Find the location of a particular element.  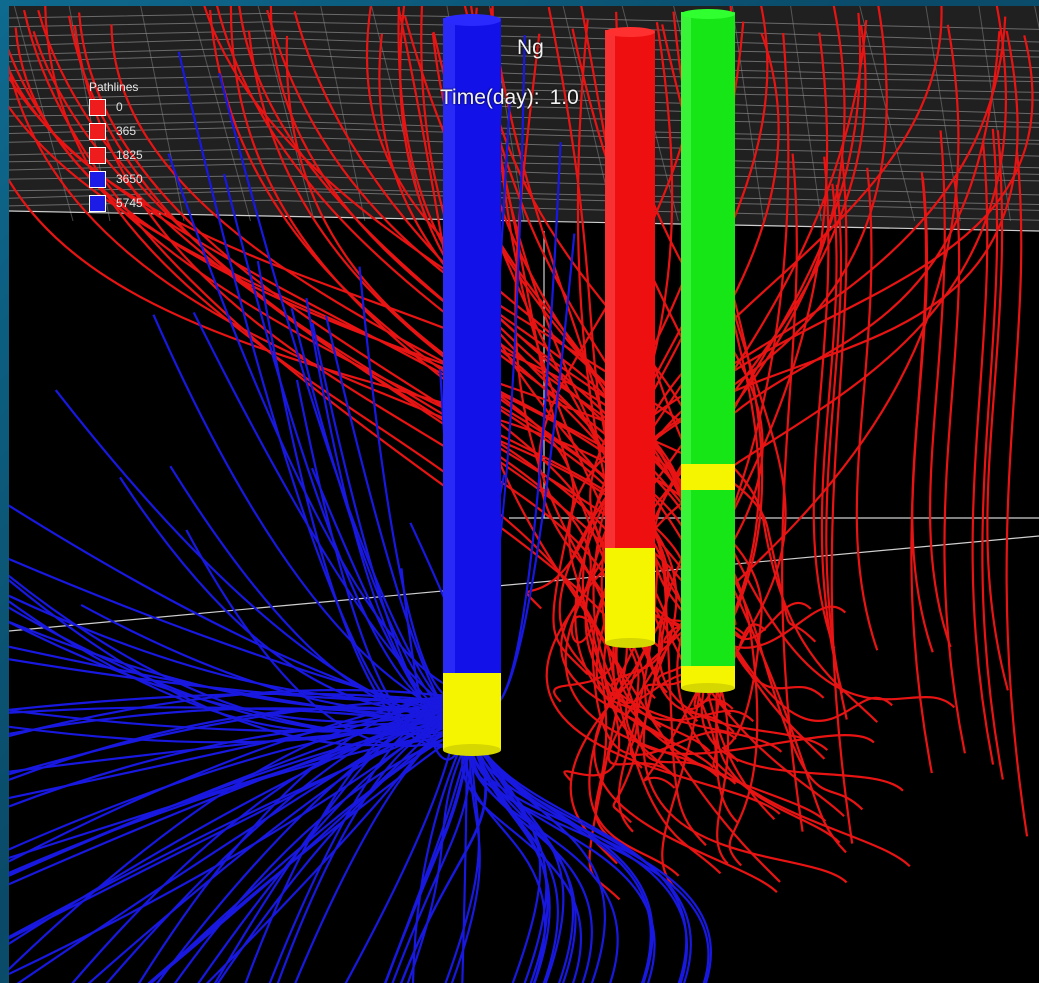

pathline-legend: Pathlines 0 365 1825 3650 5745 is located at coordinates (116, 148).